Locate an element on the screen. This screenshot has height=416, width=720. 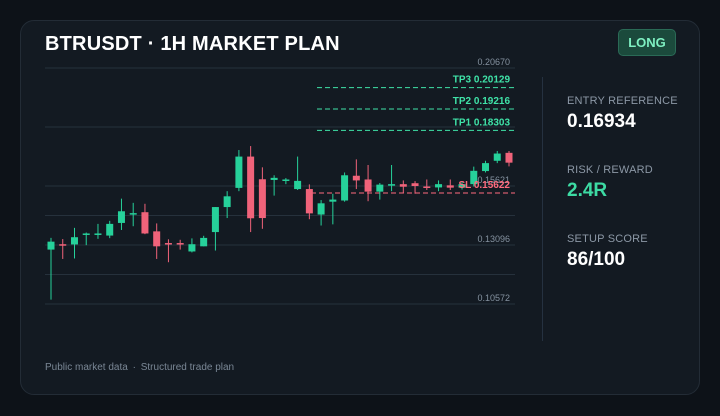
stop-loss-label: SL 0.15622 is located at coordinates (484, 185).